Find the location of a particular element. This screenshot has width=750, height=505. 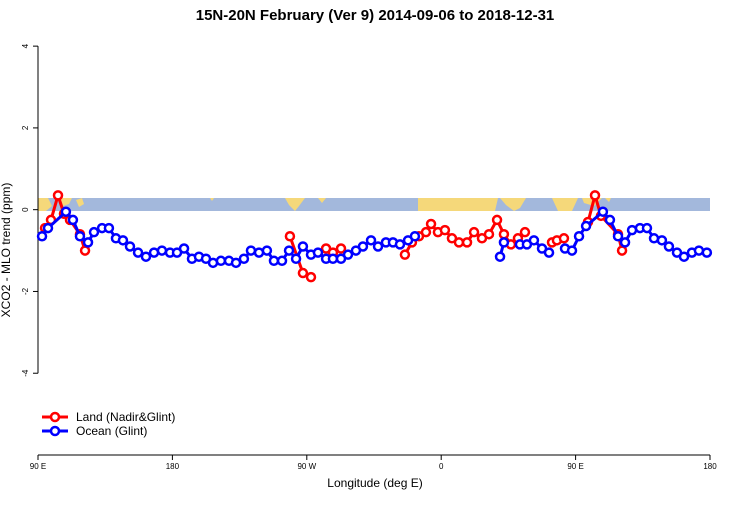

y-tick-label: 2 is located at coordinates (25, 127).